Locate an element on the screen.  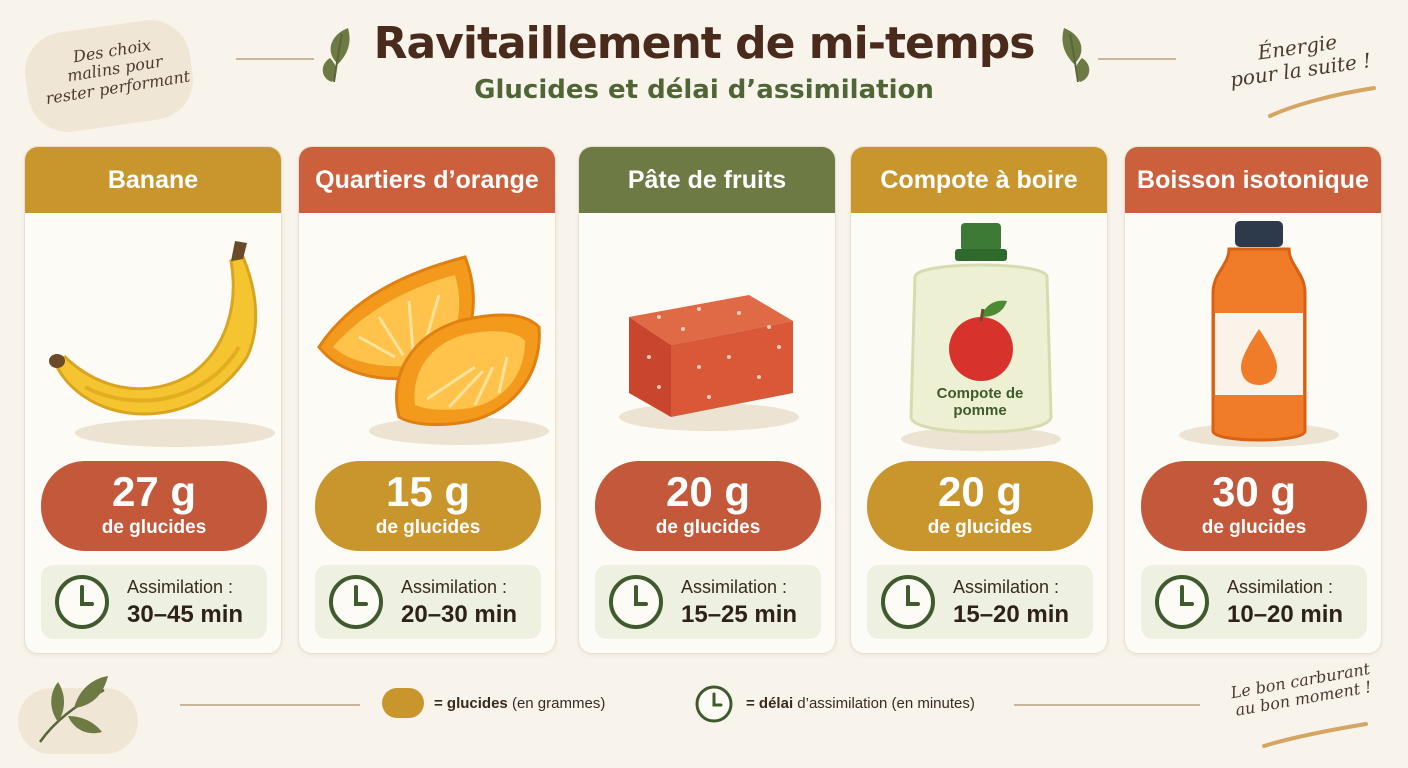
legend-divider-right is located at coordinates (1107, 705).